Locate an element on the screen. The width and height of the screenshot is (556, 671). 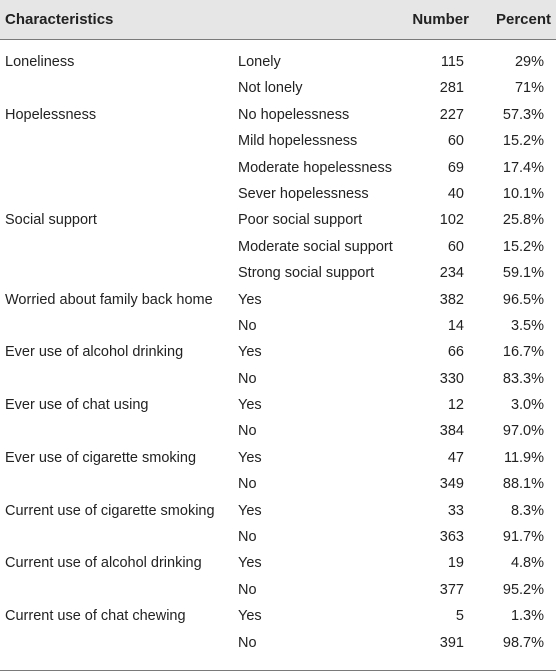
cell-category: Mild hopelessness is located at coordinates (298, 141).